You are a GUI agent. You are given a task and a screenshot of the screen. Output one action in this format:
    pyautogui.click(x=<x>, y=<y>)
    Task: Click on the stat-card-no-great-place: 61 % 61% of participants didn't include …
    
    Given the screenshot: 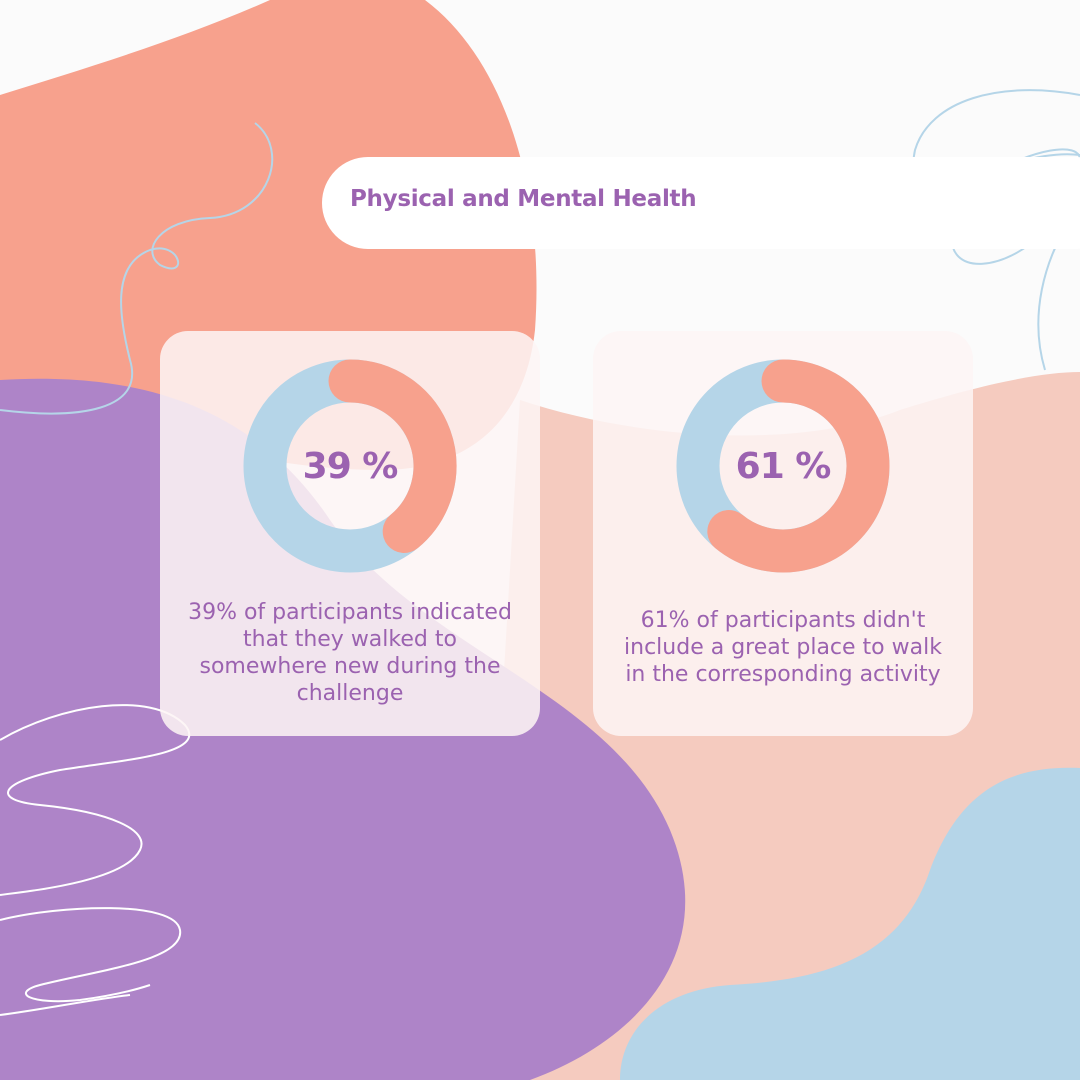 What is the action you would take?
    pyautogui.click(x=783, y=533)
    